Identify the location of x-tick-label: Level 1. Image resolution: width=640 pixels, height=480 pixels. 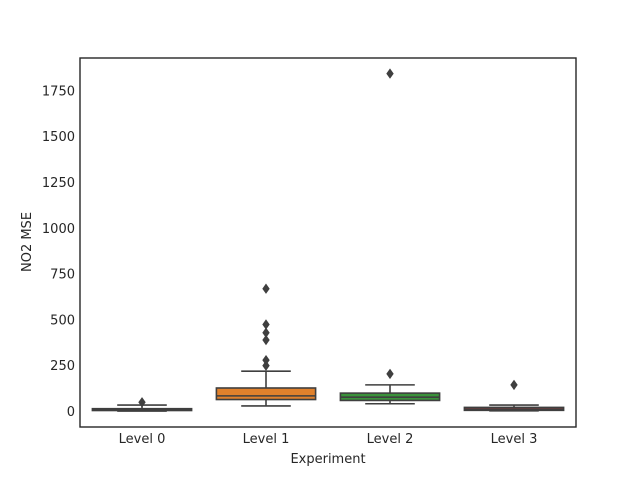
(266, 439).